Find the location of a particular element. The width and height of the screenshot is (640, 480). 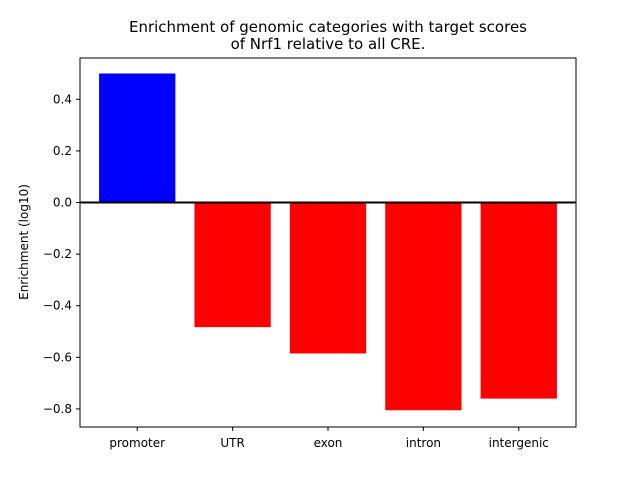

bar-intergenic is located at coordinates (518, 300).